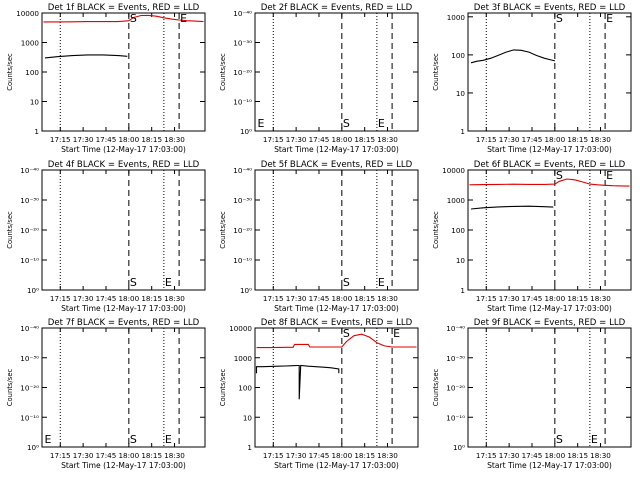 The width and height of the screenshot is (640, 480). I want to click on y-tick-label: 10000, so click(240, 328).